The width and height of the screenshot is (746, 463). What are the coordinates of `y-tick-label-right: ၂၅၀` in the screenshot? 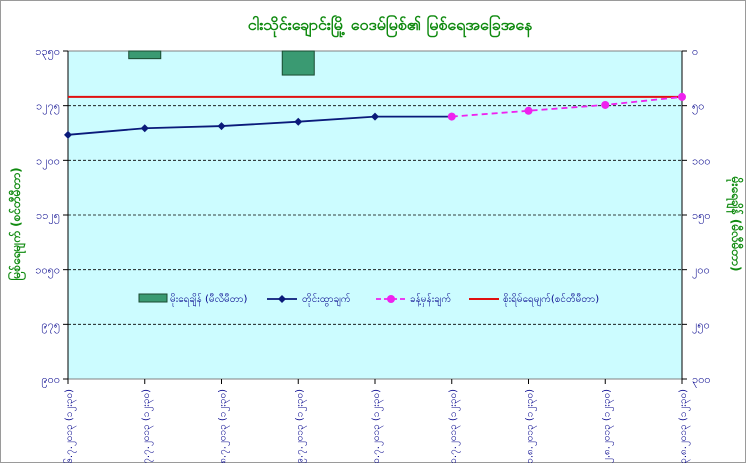 It's located at (701, 325).